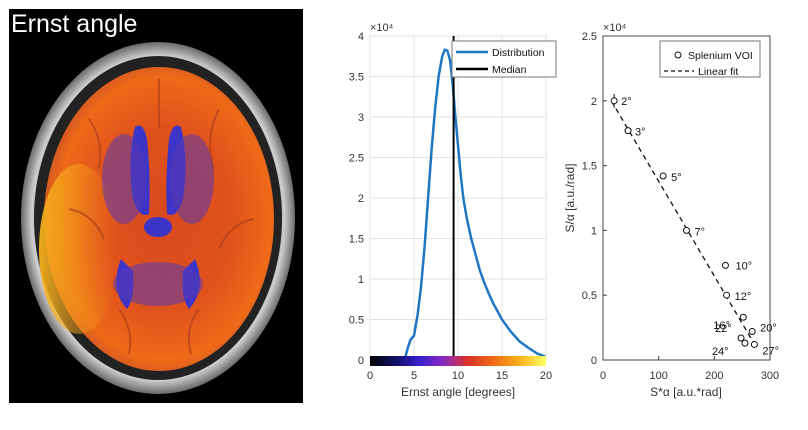 The width and height of the screenshot is (808, 430). What do you see at coordinates (723, 329) in the screenshot?
I see `point-label: 22°` at bounding box center [723, 329].